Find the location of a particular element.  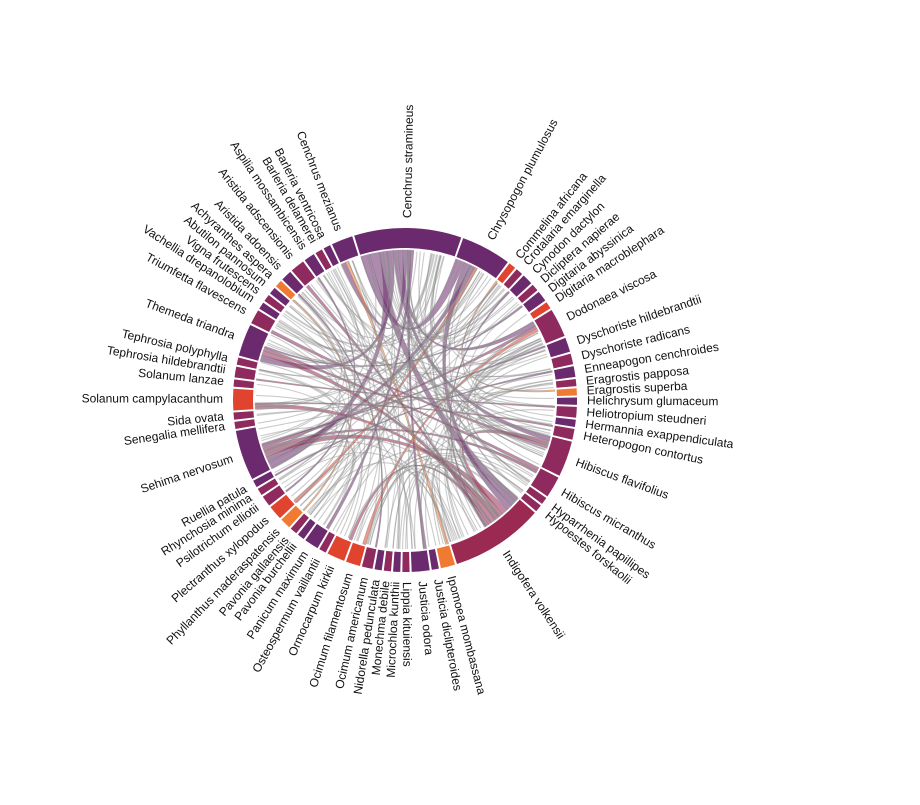

arc-nidorella-pedunculata is located at coordinates (379, 560).